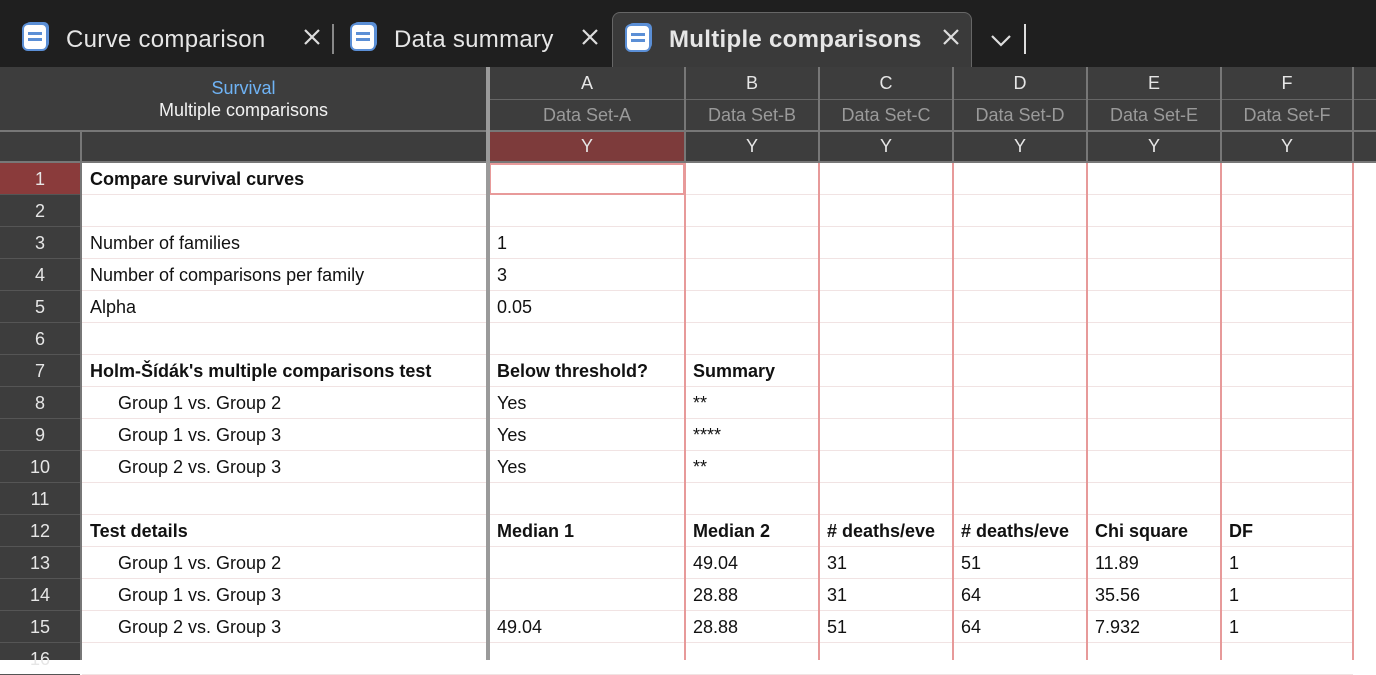 The height and width of the screenshot is (675, 1376). I want to click on column-name: Data Set-F, so click(1287, 115).